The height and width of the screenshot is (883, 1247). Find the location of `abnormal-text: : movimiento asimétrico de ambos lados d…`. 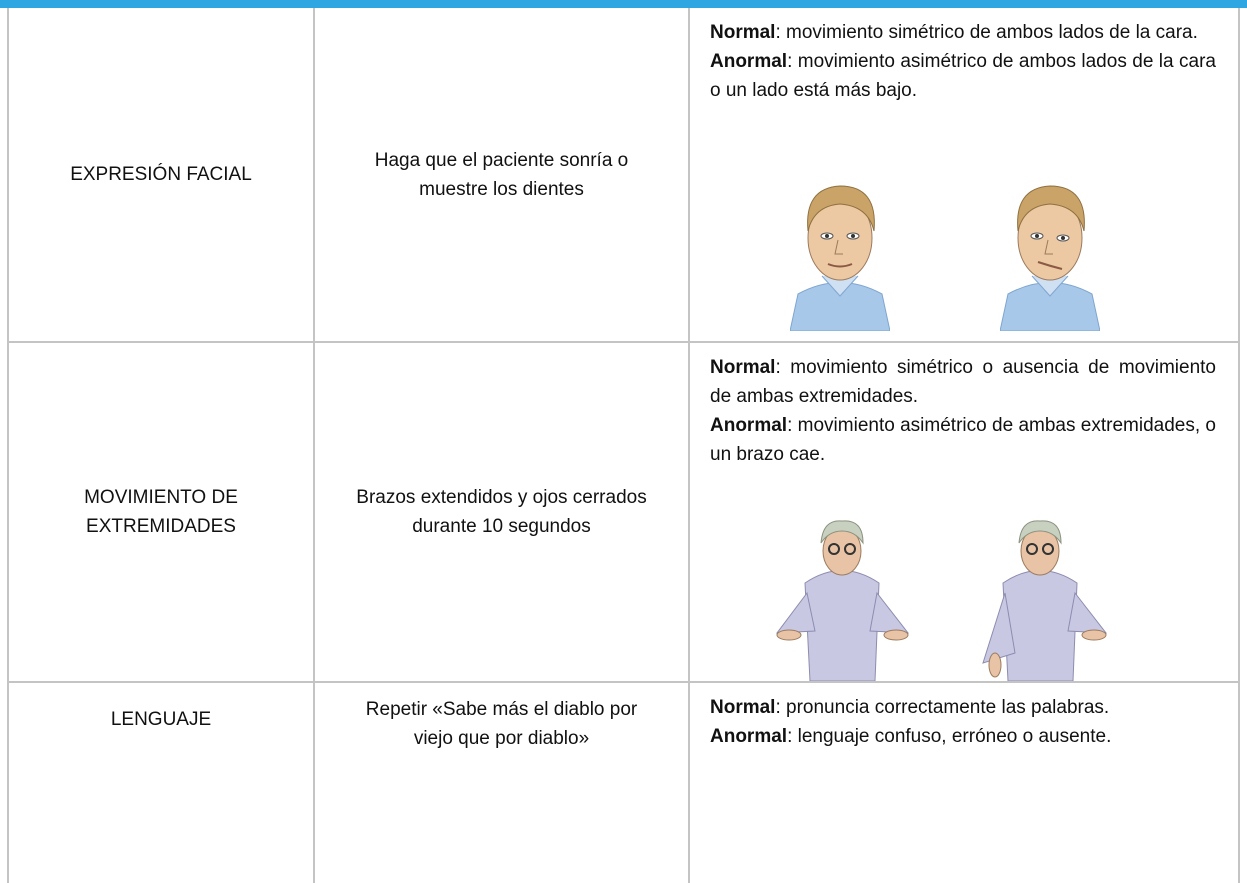

abnormal-text: : movimiento asimétrico de ambos lados d… is located at coordinates (963, 76).